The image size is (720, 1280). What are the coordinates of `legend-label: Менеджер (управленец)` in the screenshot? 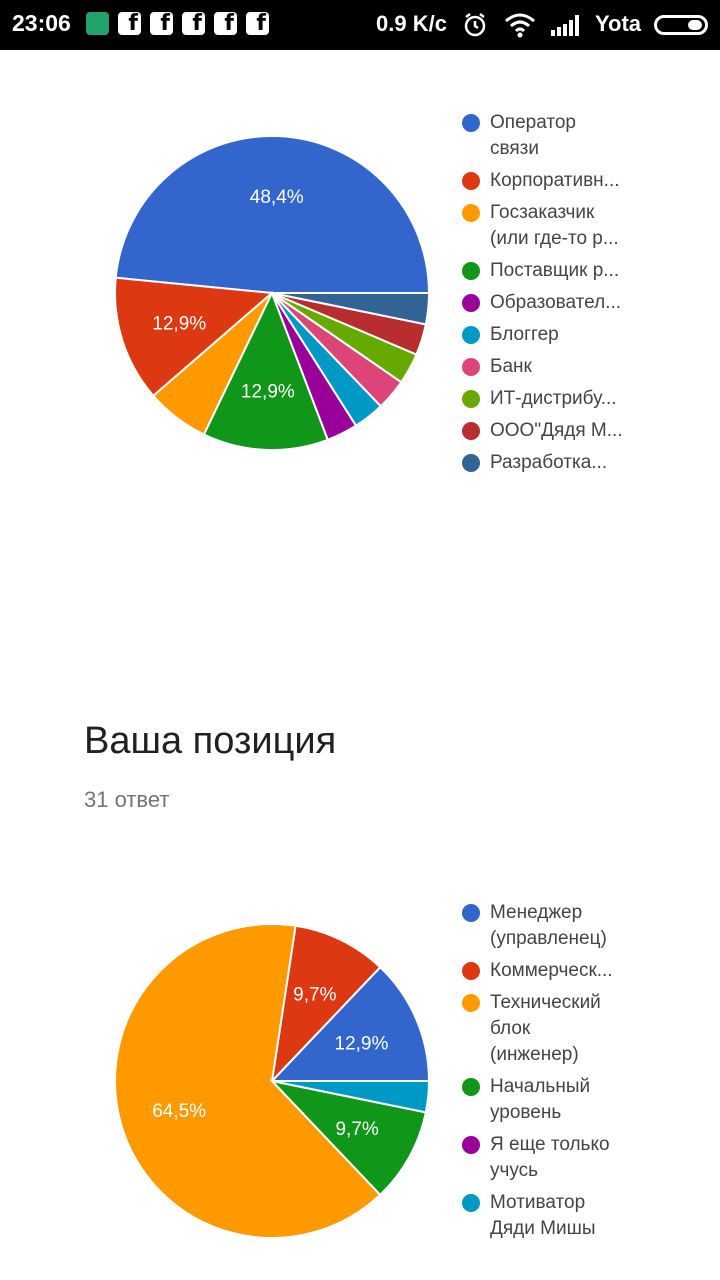 It's located at (548, 925).